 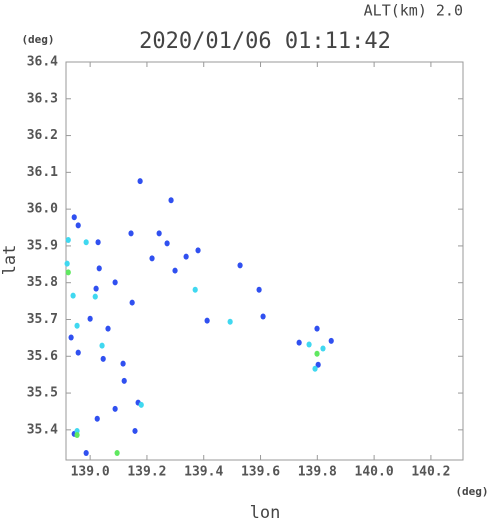 I want to click on y-tick-label: 36.4, so click(x=42, y=62).